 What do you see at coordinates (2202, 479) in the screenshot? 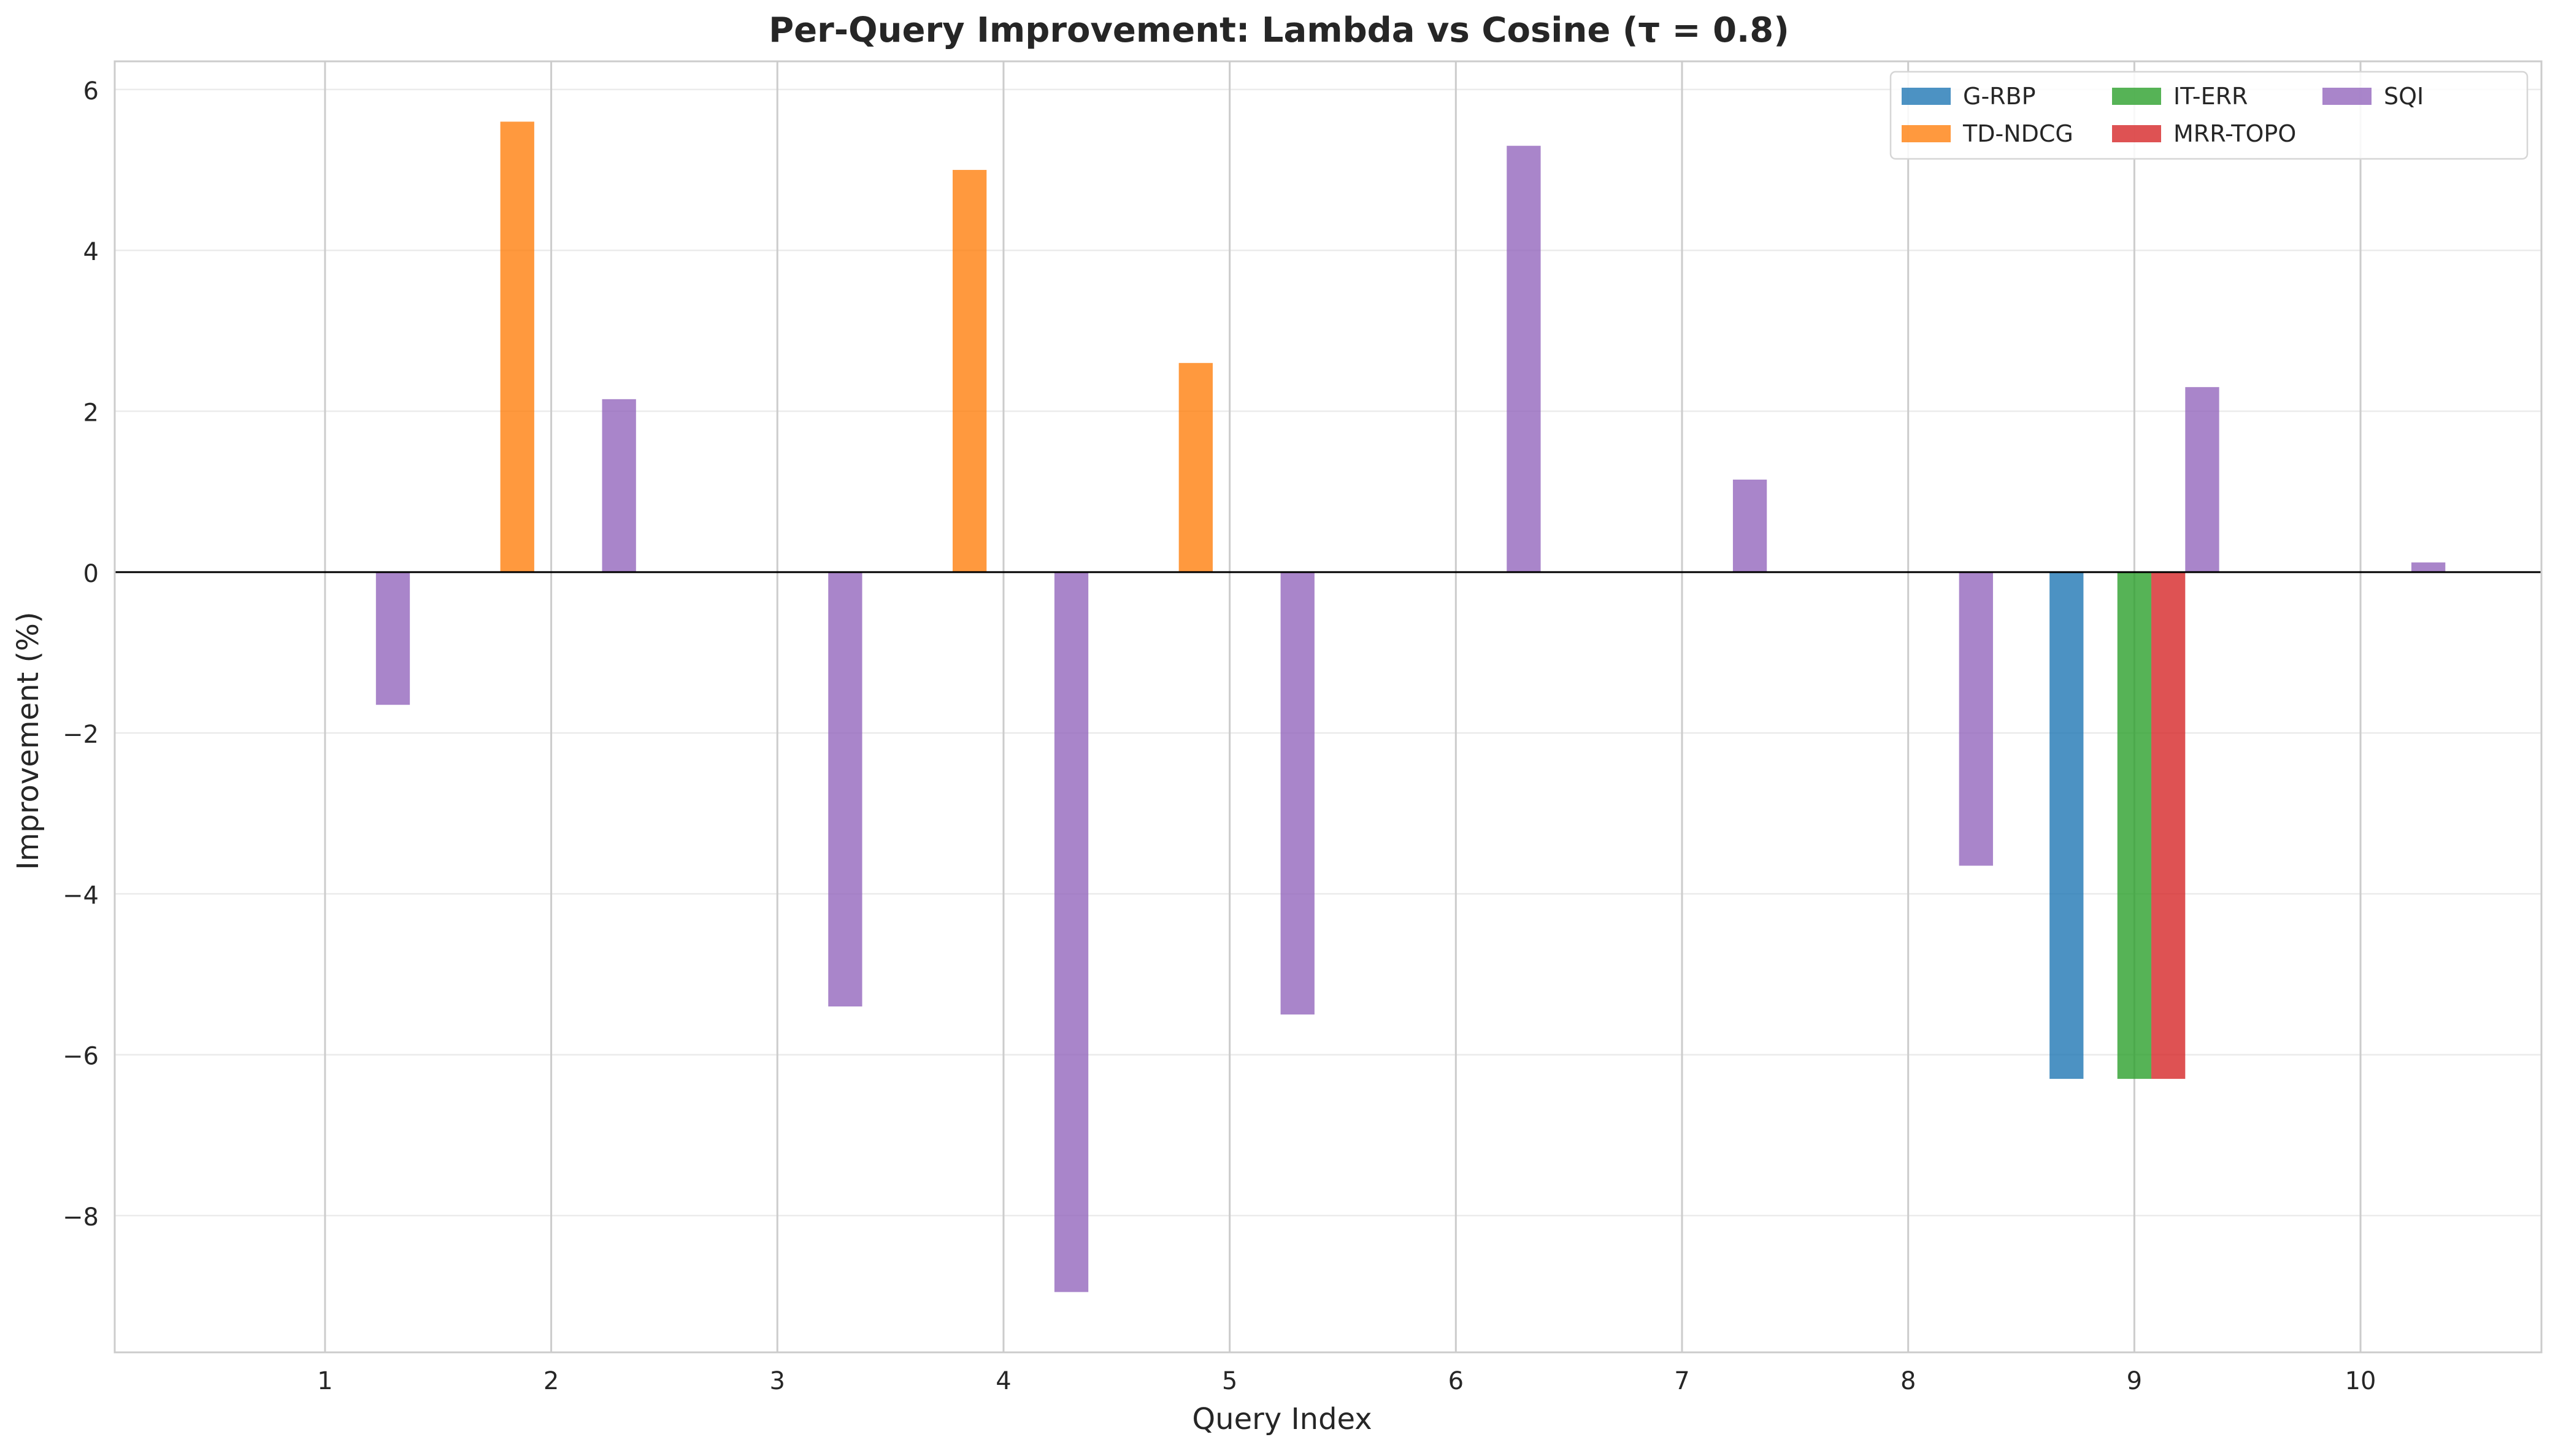
I see `bar-sqi-q9` at bounding box center [2202, 479].